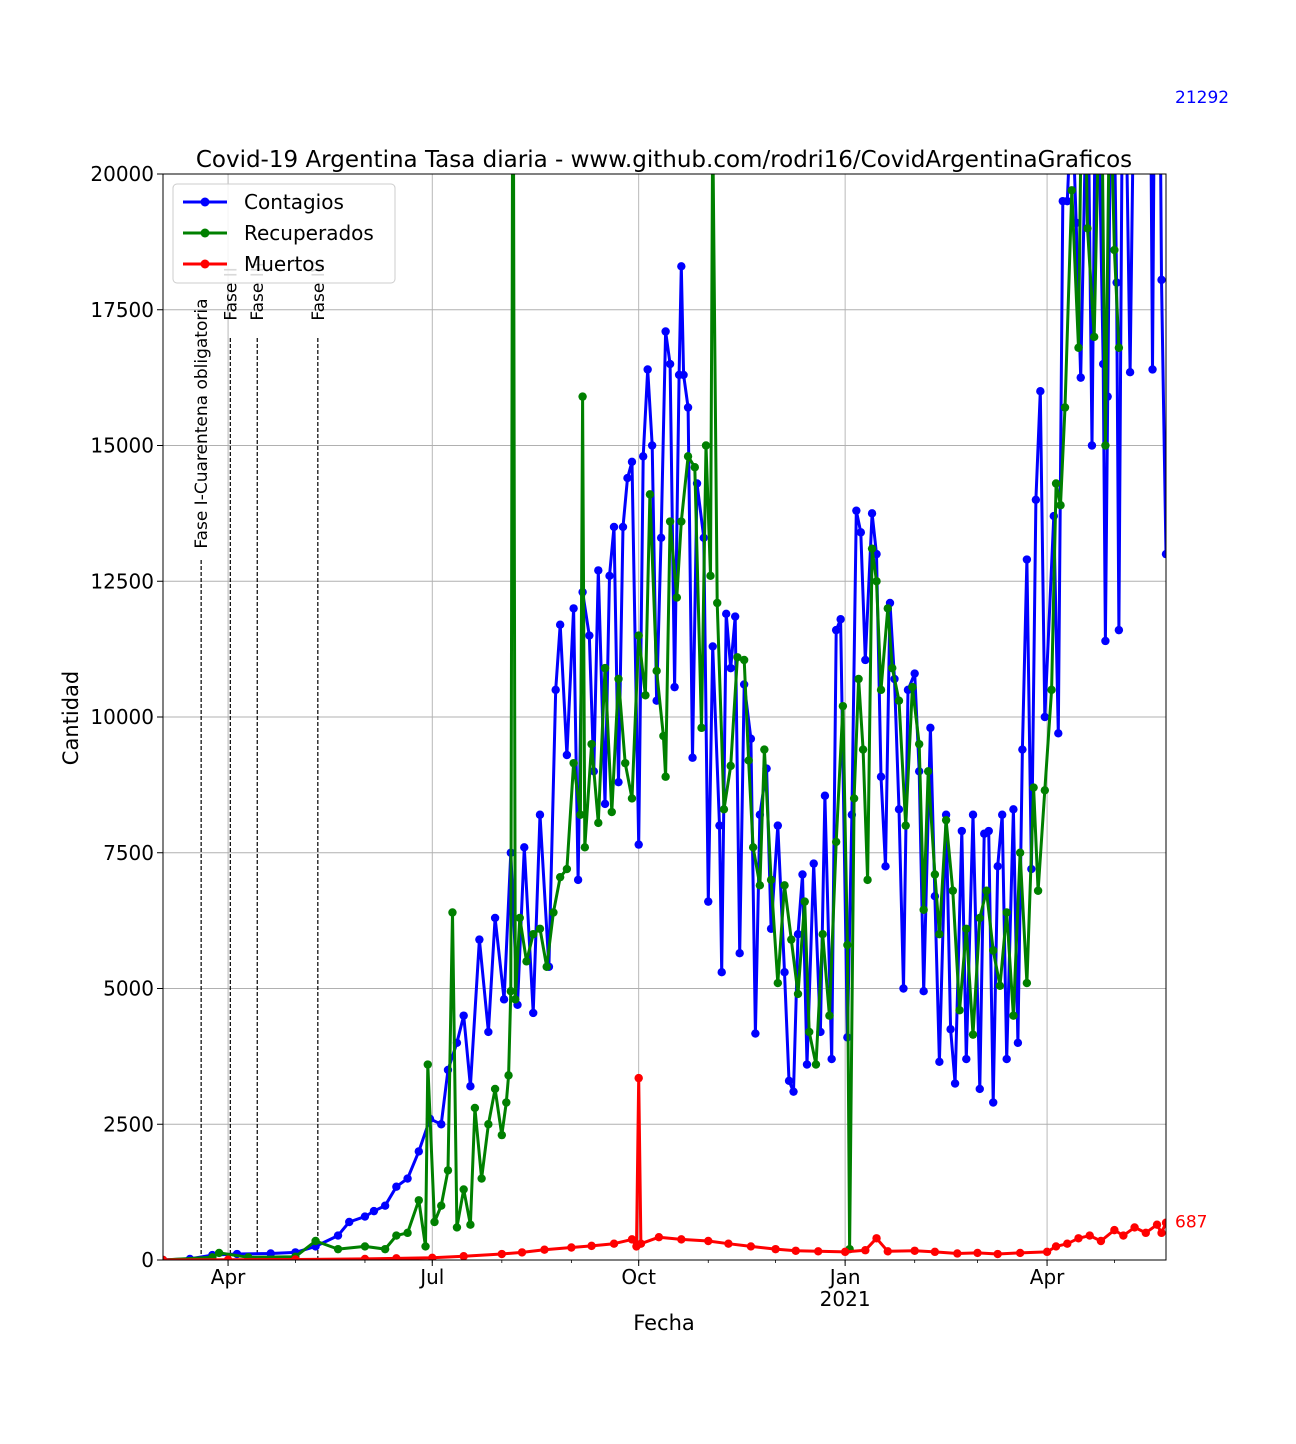 The width and height of the screenshot is (1296, 1444). What do you see at coordinates (284, 233) in the screenshot?
I see `legend-box` at bounding box center [284, 233].